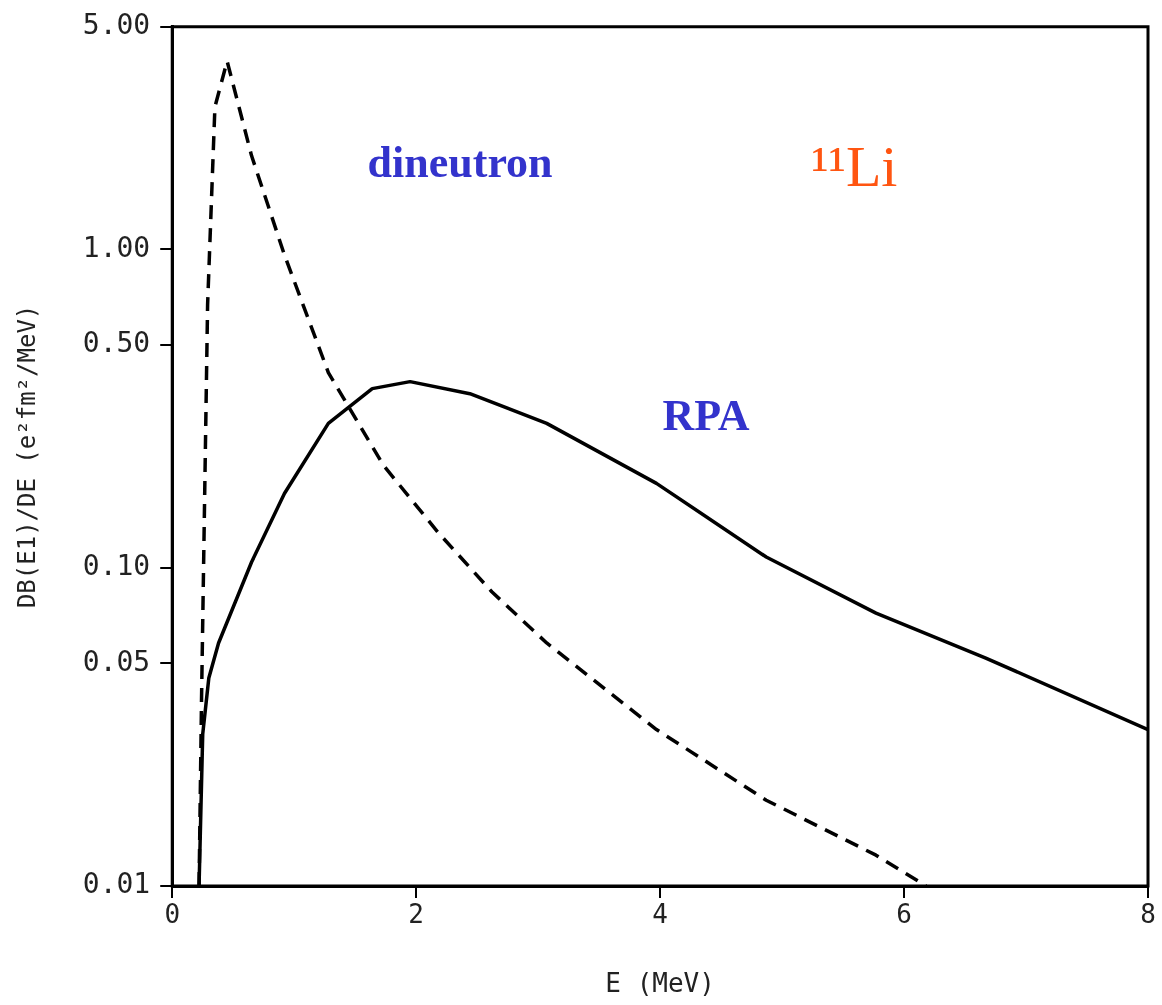 The width and height of the screenshot is (1162, 1005). Describe the element at coordinates (1148, 914) in the screenshot. I see `x-tick-label: 8` at that location.